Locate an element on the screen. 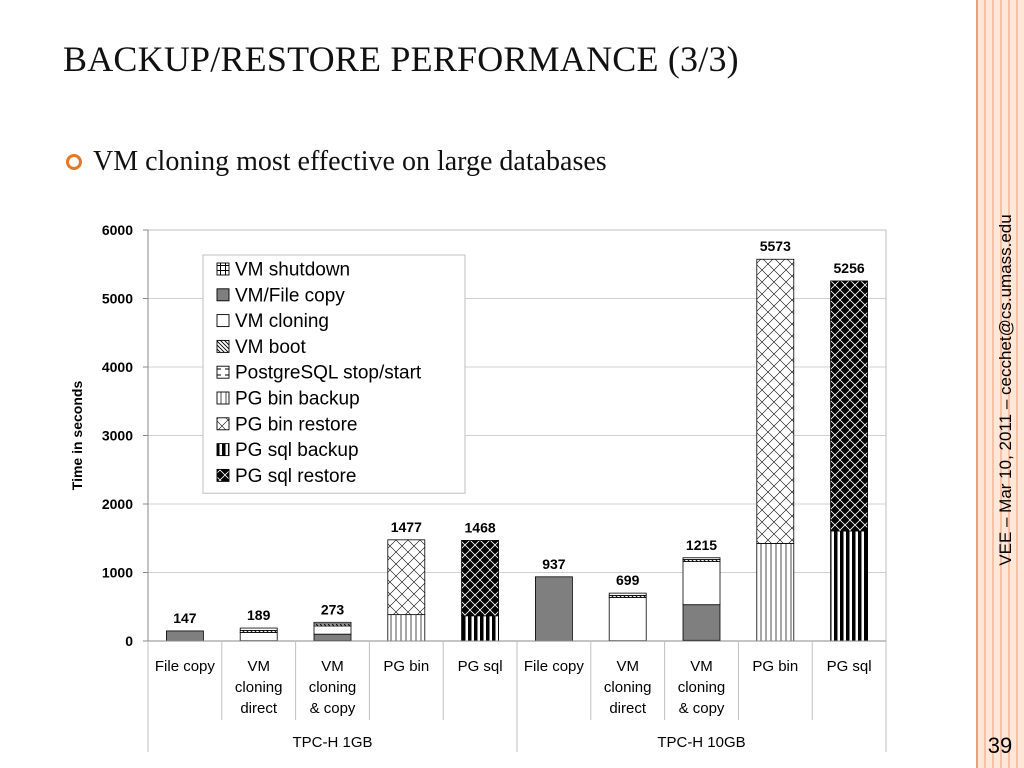  legend-entry: VM/File copy is located at coordinates (290, 295).